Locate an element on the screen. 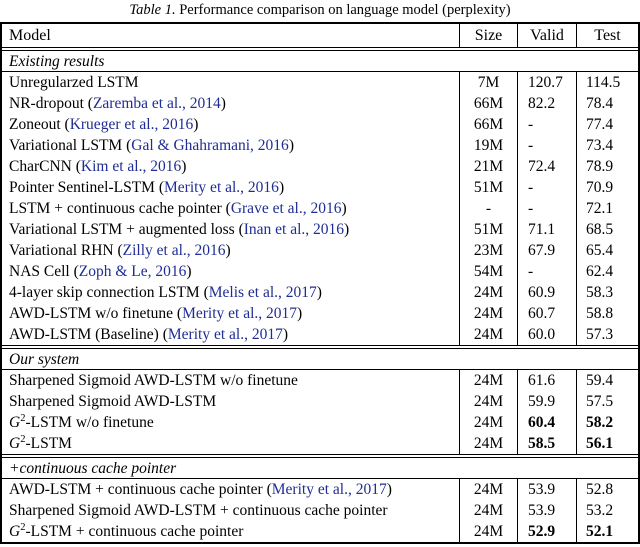 The width and height of the screenshot is (640, 547). test-cell: 68.5 is located at coordinates (607, 229).